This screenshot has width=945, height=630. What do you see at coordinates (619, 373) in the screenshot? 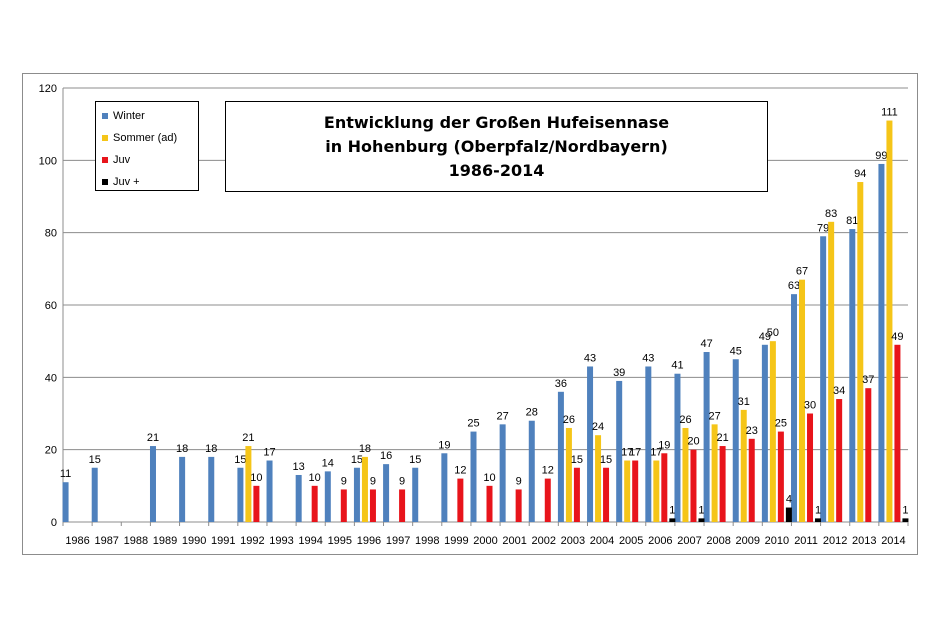
I see `data-label: 39` at bounding box center [619, 373].